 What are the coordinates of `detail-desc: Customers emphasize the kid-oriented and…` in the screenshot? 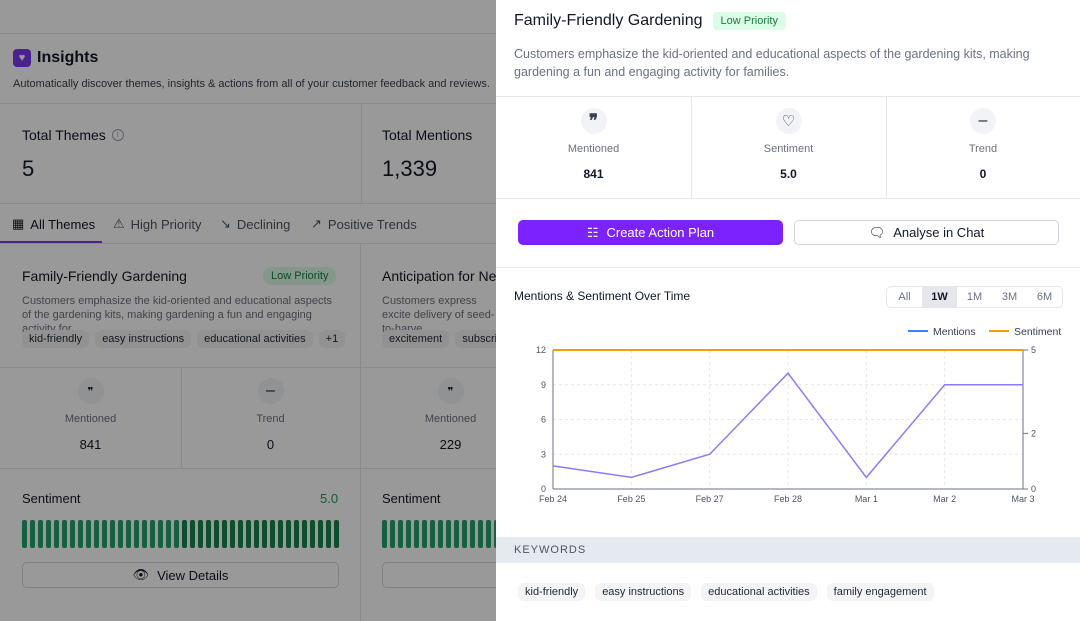 It's located at (772, 63).